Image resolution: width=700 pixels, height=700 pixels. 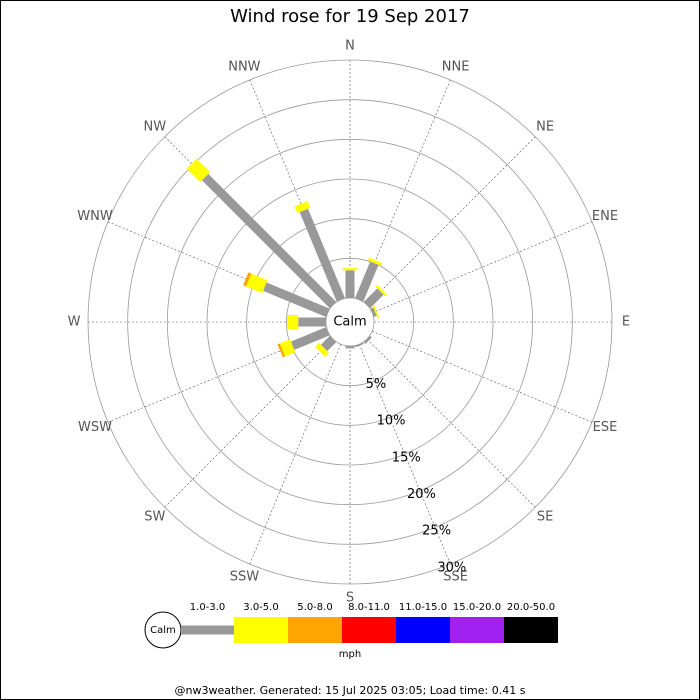 I want to click on bars, so click(x=287, y=258).